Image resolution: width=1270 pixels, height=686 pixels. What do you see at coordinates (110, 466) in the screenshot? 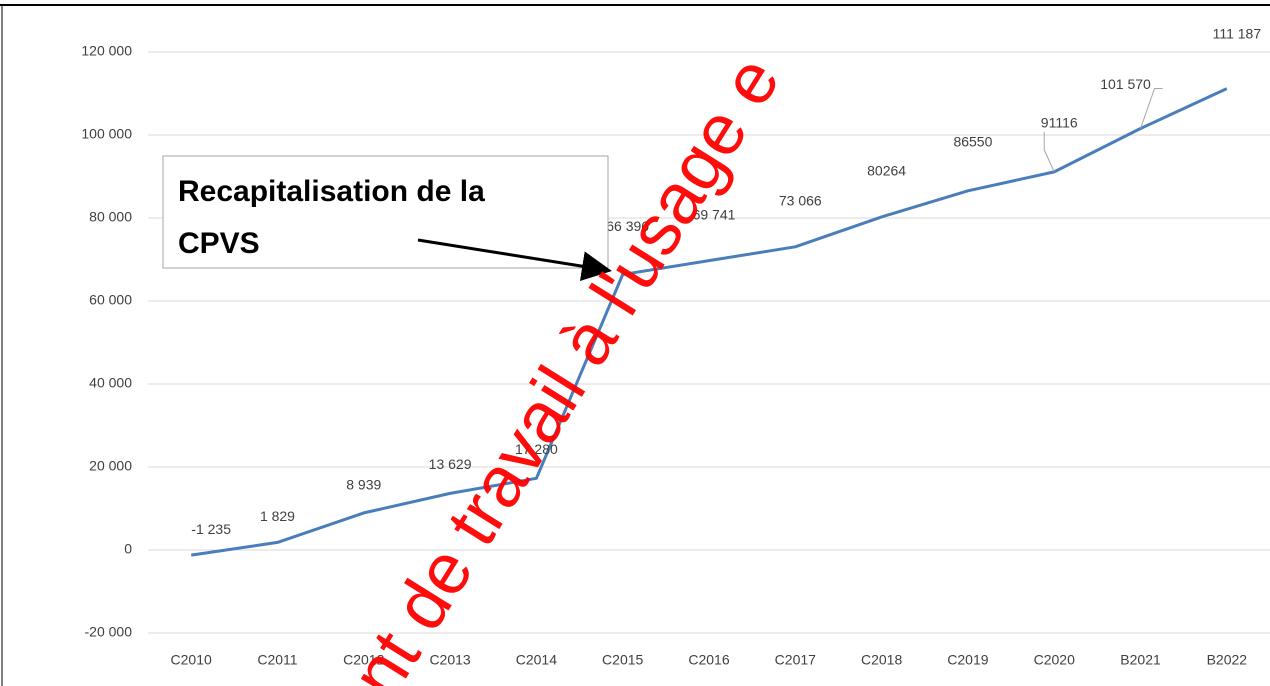
I see `y-tick-label: 20 000` at bounding box center [110, 466].